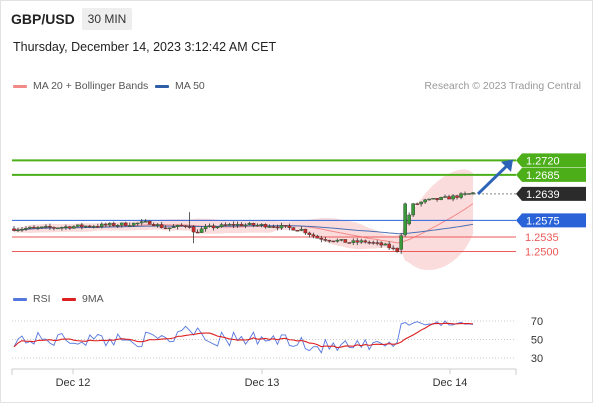 This screenshot has height=403, width=593. Describe the element at coordinates (107, 19) in the screenshot. I see `timeframe-badge: 30 MIN` at that location.